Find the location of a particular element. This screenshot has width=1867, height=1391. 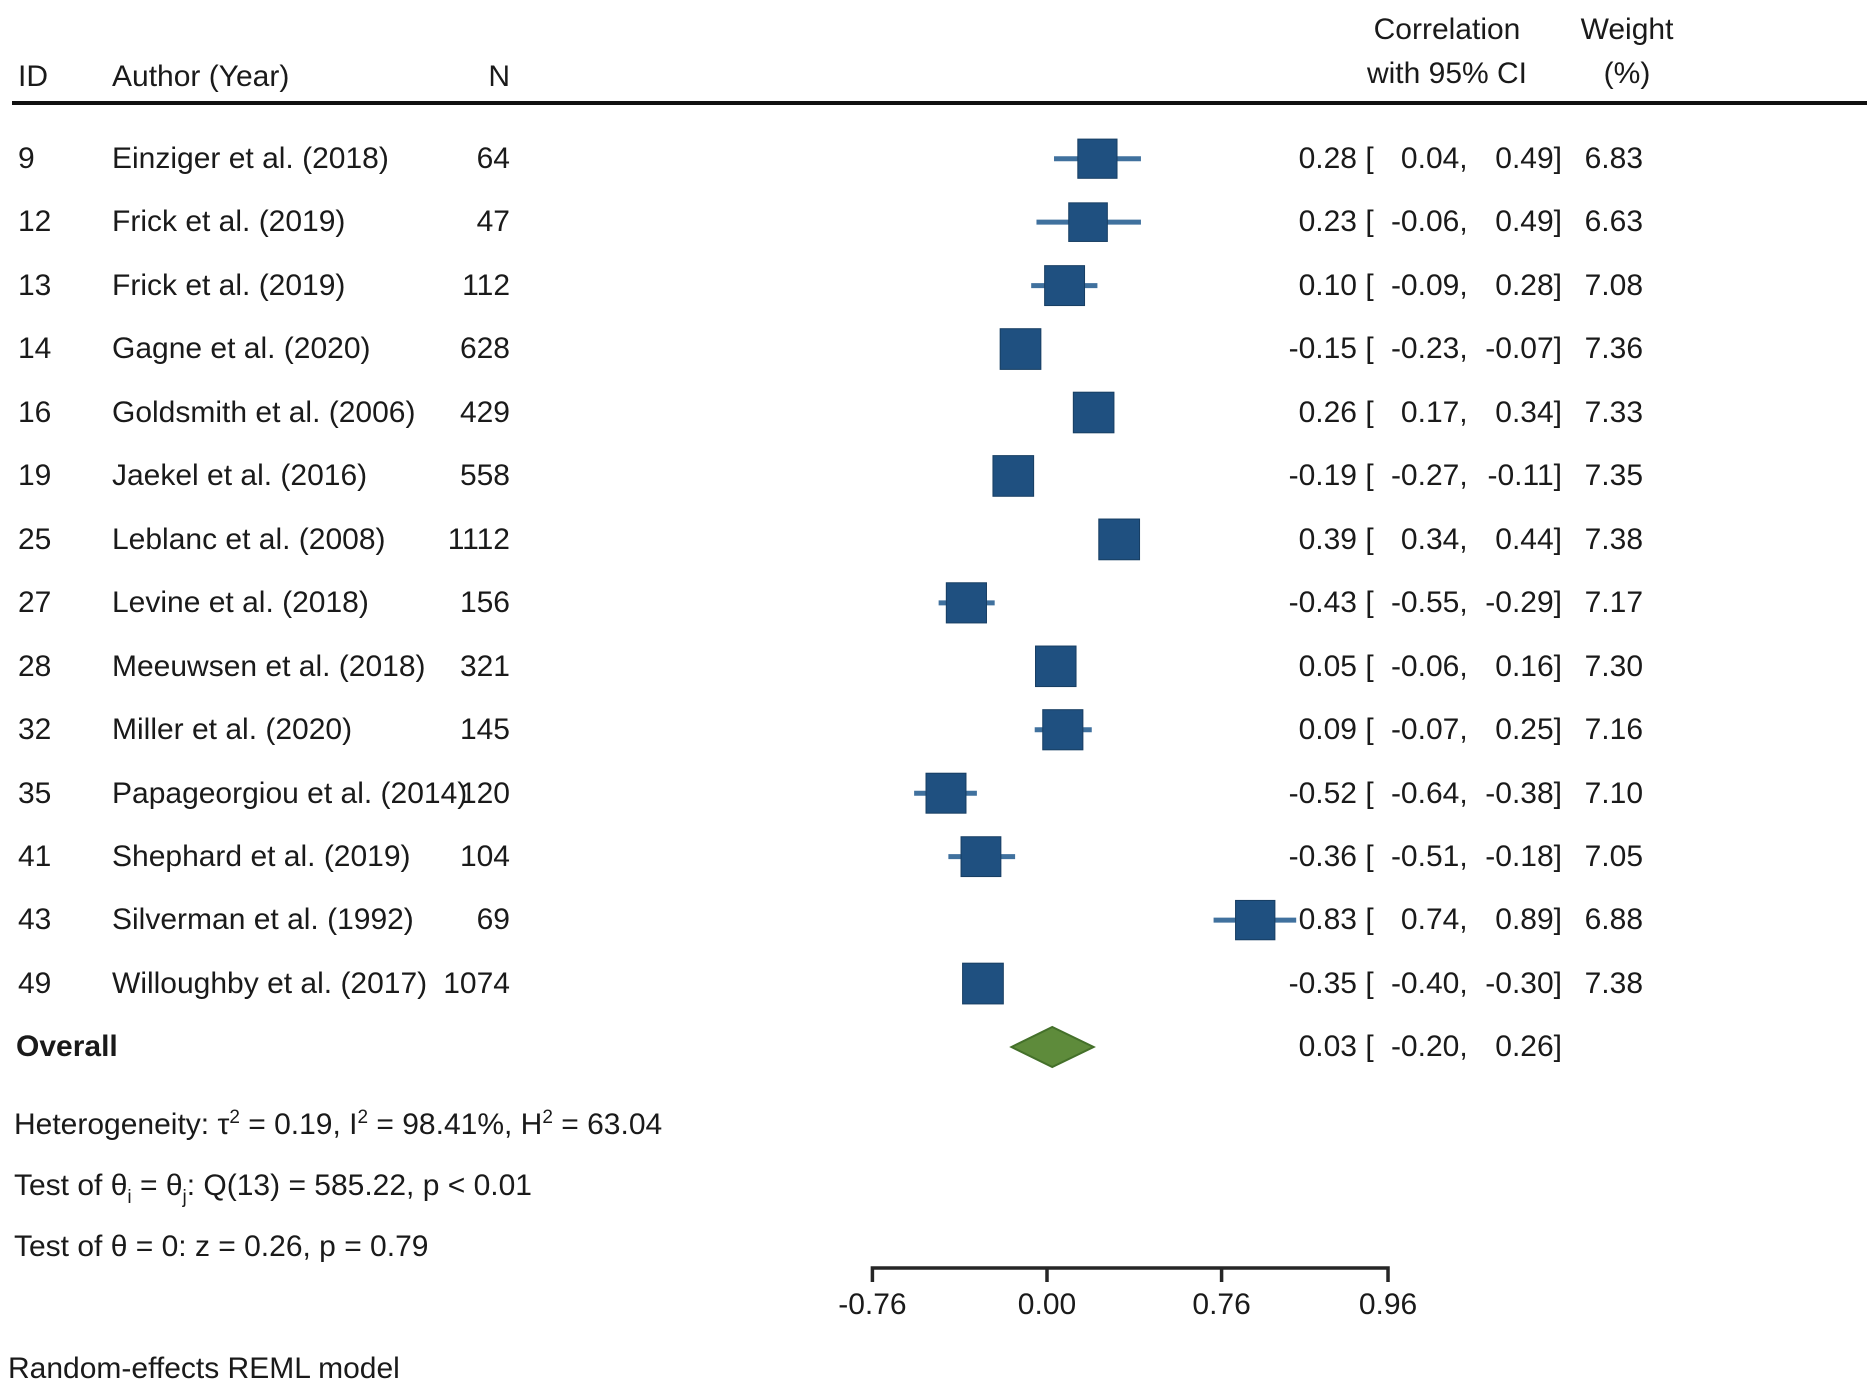

study-author: Shephard et al. (2019) is located at coordinates (261, 856).